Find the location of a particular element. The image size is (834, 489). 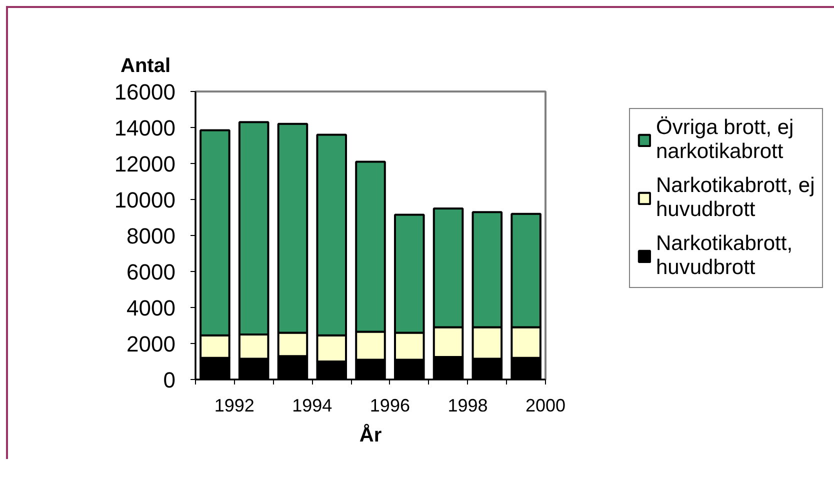

x-tick-label: 1996 is located at coordinates (390, 406).